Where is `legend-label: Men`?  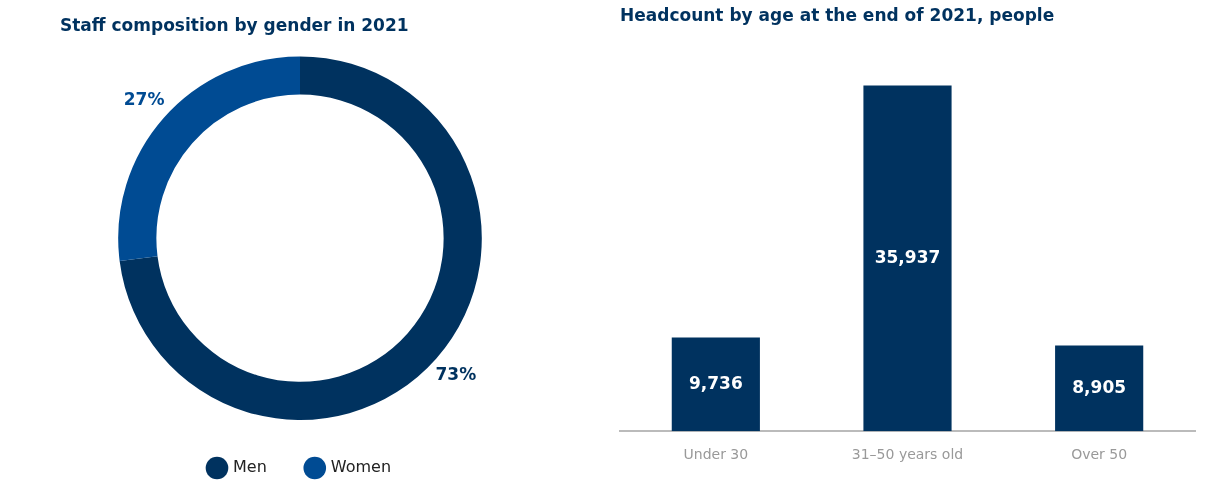
legend-label: Men is located at coordinates (249, 467).